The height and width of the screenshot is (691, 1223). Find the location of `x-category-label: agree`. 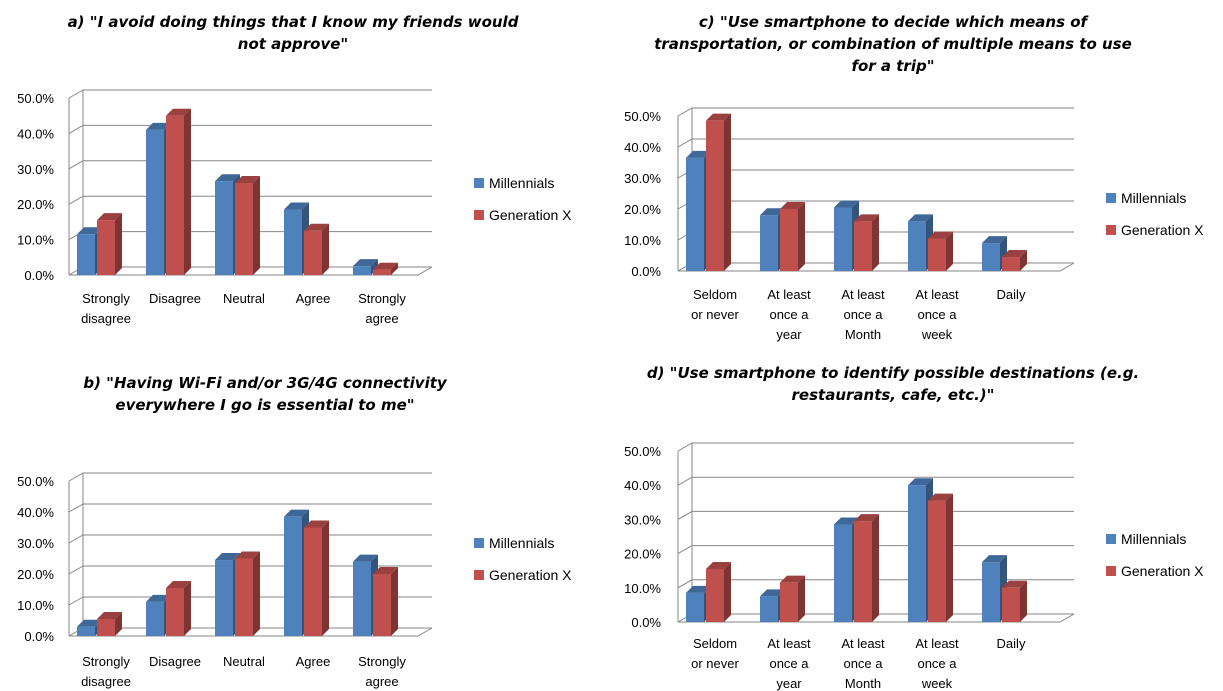

x-category-label: agree is located at coordinates (381, 681).